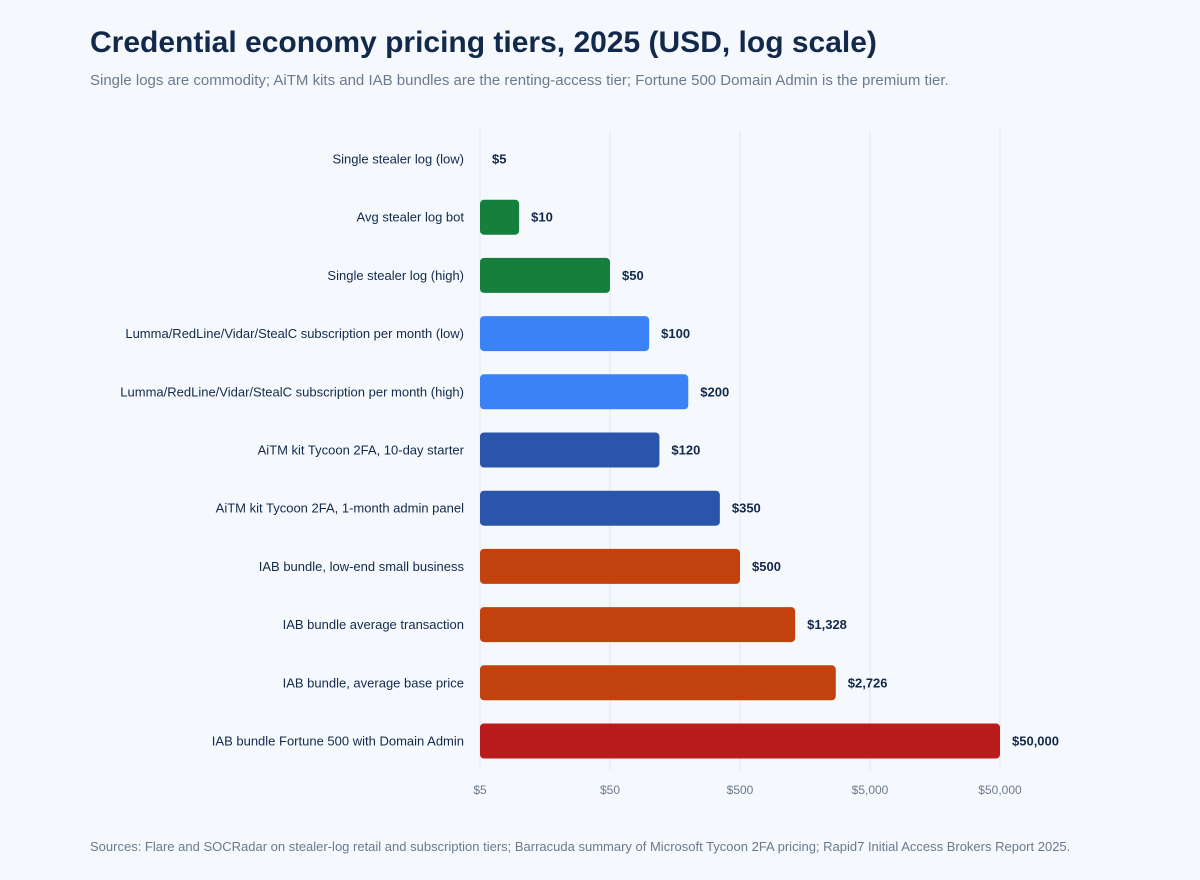 Image resolution: width=1200 pixels, height=880 pixels. I want to click on x-tick-label: $50, so click(610, 790).